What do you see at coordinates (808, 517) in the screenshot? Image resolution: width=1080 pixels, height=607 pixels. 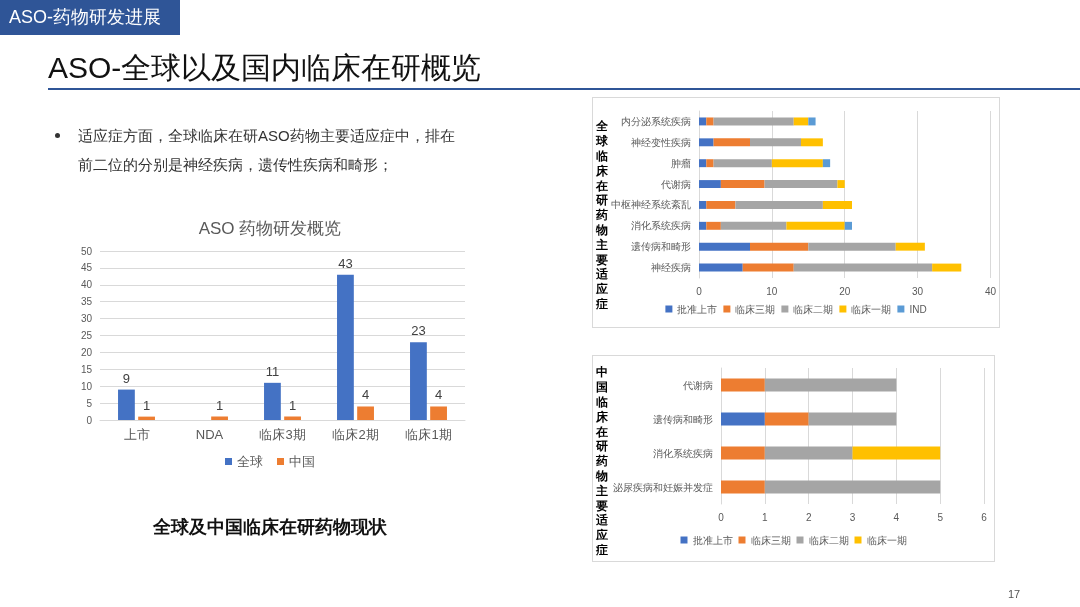 I see `x-tick-label: 2` at bounding box center [808, 517].